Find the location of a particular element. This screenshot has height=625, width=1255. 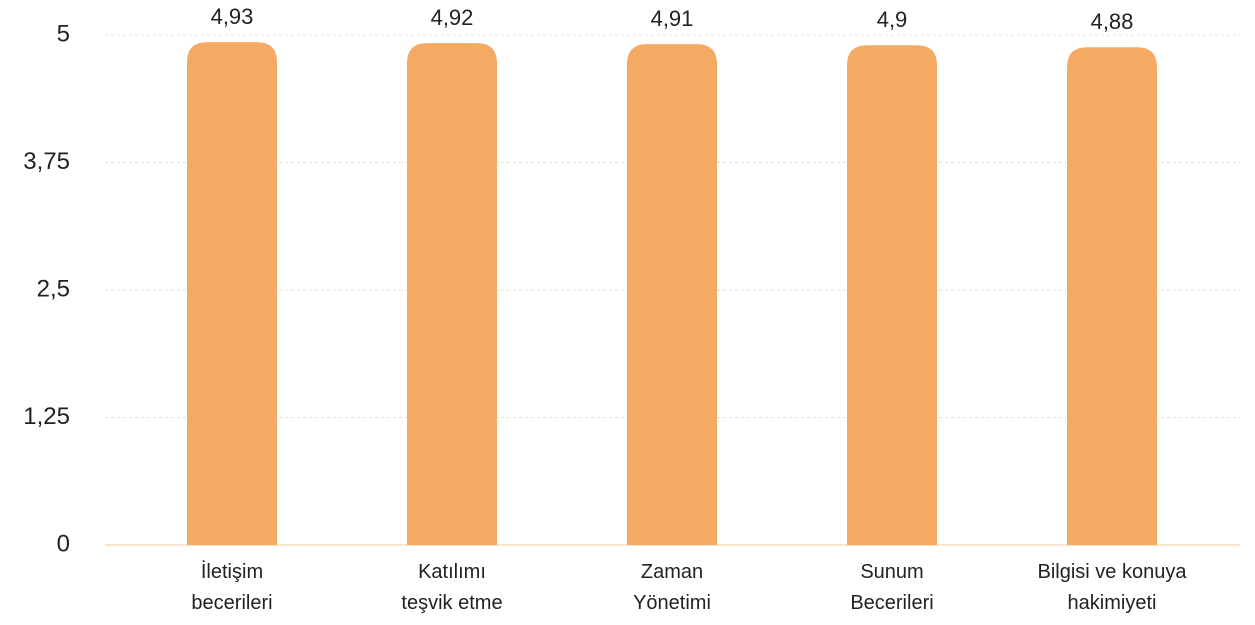

y-tick-label: 0 is located at coordinates (63, 543).